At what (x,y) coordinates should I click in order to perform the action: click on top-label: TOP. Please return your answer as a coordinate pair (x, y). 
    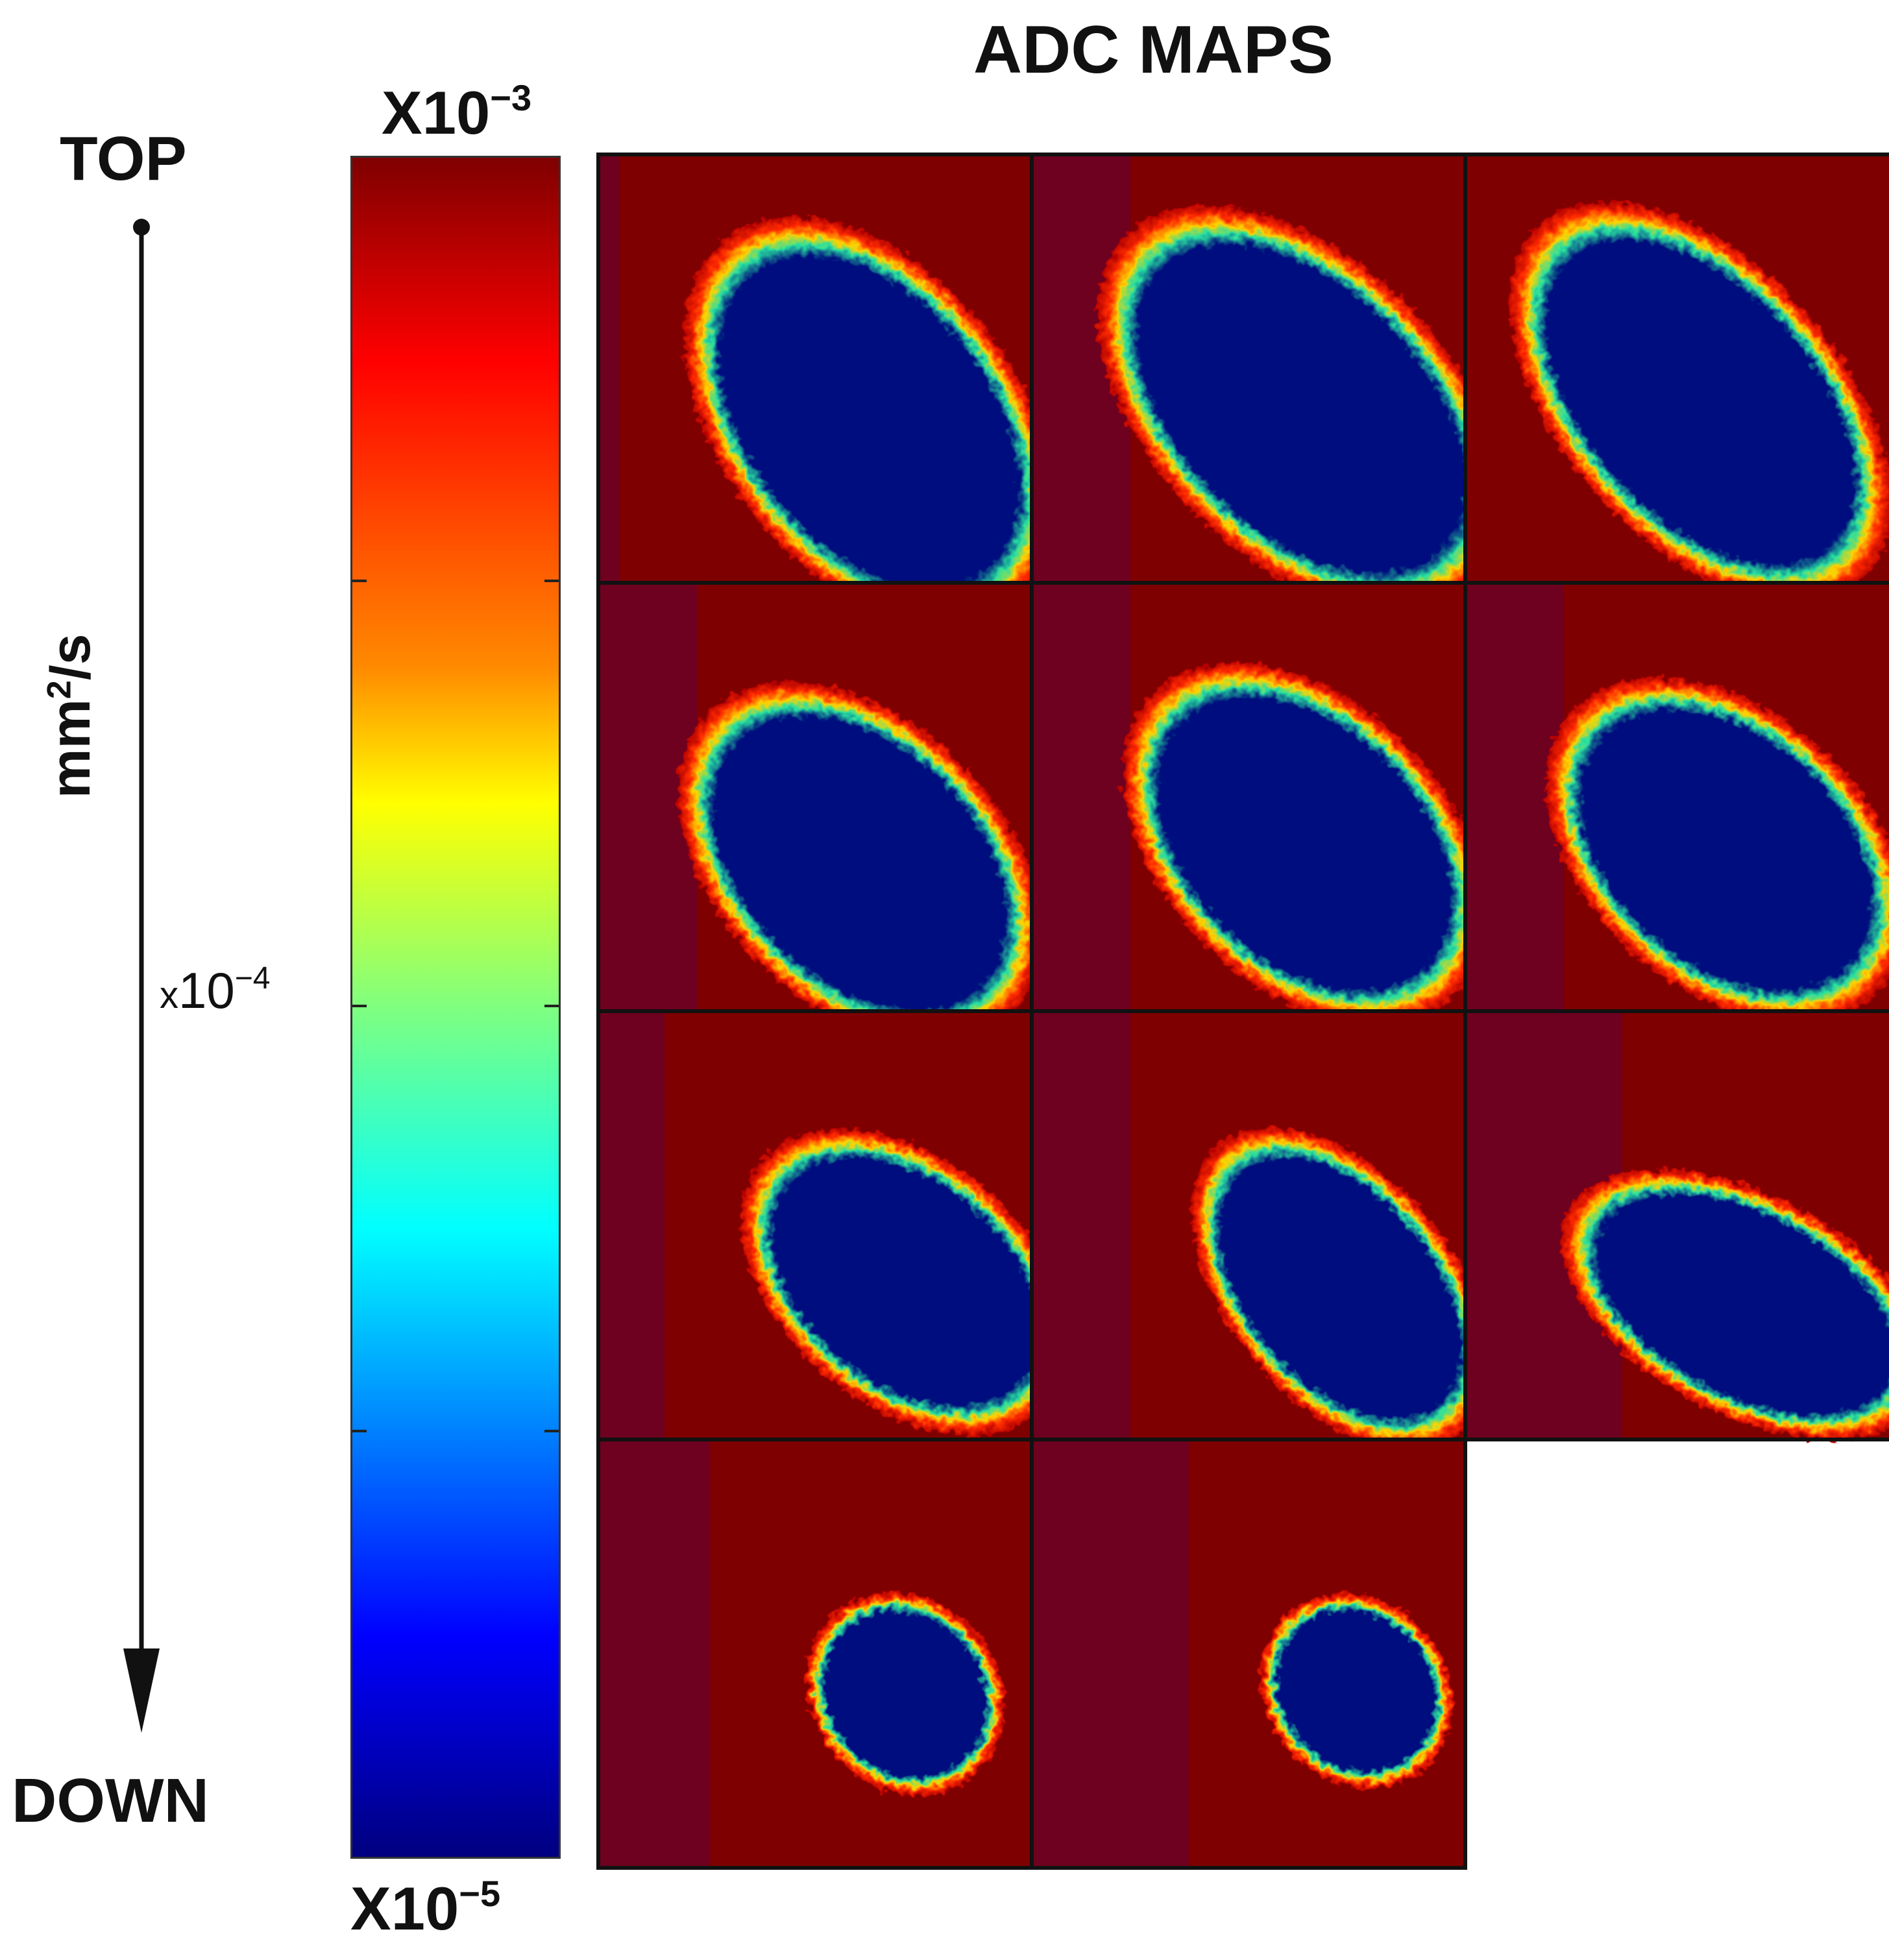
    Looking at the image, I should click on (124, 158).